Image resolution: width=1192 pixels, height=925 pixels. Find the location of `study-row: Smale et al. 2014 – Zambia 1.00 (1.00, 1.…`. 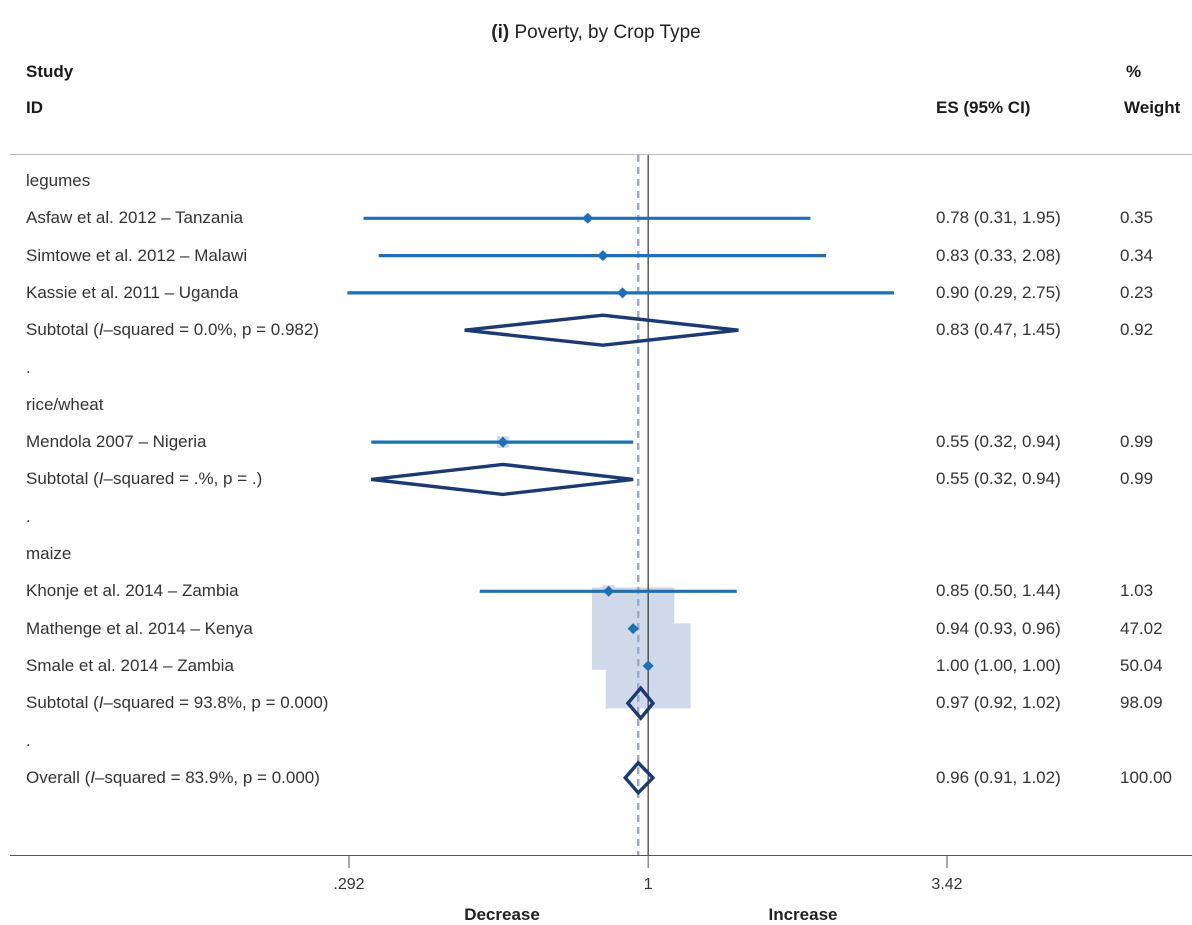

study-row: Smale et al. 2014 – Zambia 1.00 (1.00, 1.… is located at coordinates (596, 666).